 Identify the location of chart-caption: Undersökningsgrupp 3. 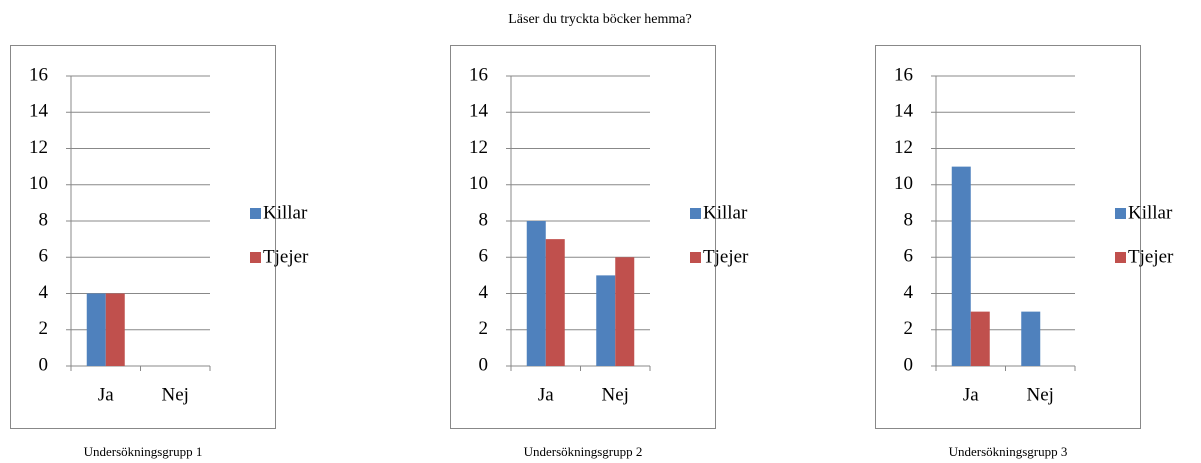
(1008, 451).